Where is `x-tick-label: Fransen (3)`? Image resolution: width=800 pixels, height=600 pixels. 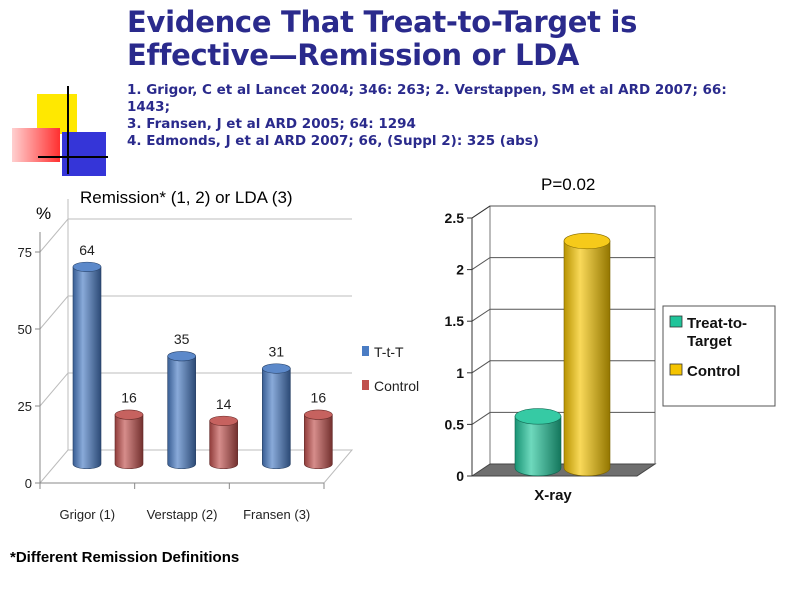
x-tick-label: Fransen (3) is located at coordinates (276, 514).